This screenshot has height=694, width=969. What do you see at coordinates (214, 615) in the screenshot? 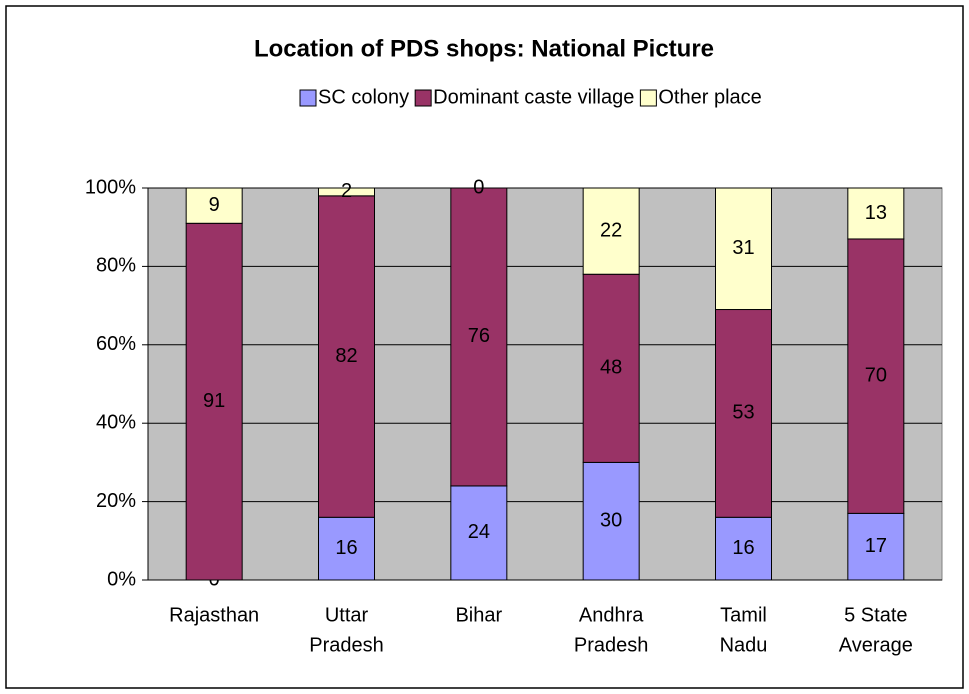
I see `x-tick-label: Rajasthan` at bounding box center [214, 615].